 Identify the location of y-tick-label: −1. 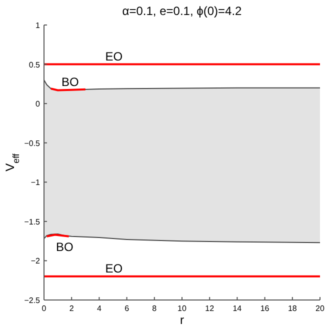
(35, 183).